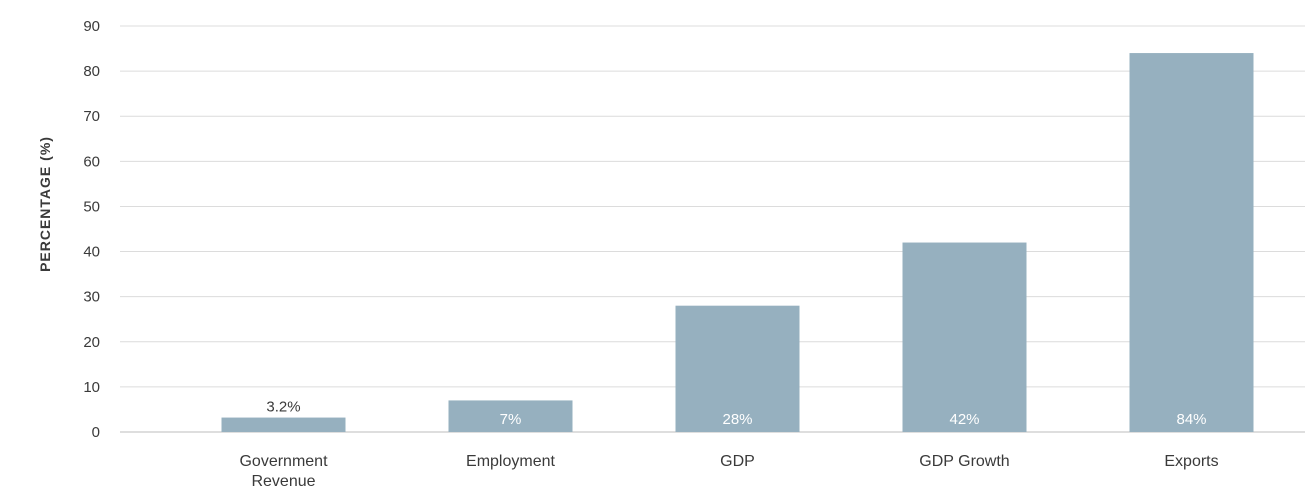 The image size is (1309, 488). Describe the element at coordinates (510, 461) in the screenshot. I see `x-tick-label: Employment` at that location.